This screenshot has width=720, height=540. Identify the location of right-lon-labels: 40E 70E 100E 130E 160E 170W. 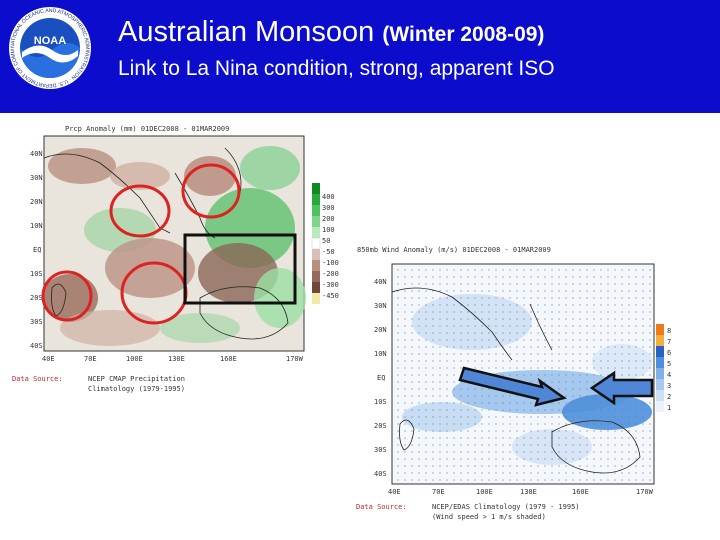
(521, 492).